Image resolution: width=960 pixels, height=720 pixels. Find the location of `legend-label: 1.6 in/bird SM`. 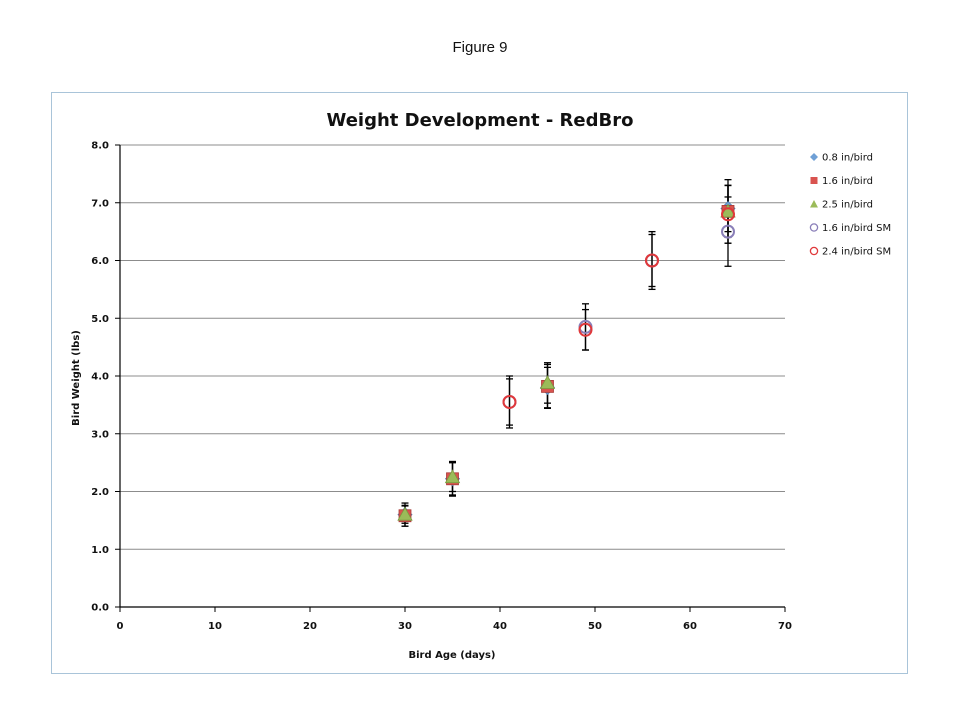

legend-label: 1.6 in/bird SM is located at coordinates (856, 228).